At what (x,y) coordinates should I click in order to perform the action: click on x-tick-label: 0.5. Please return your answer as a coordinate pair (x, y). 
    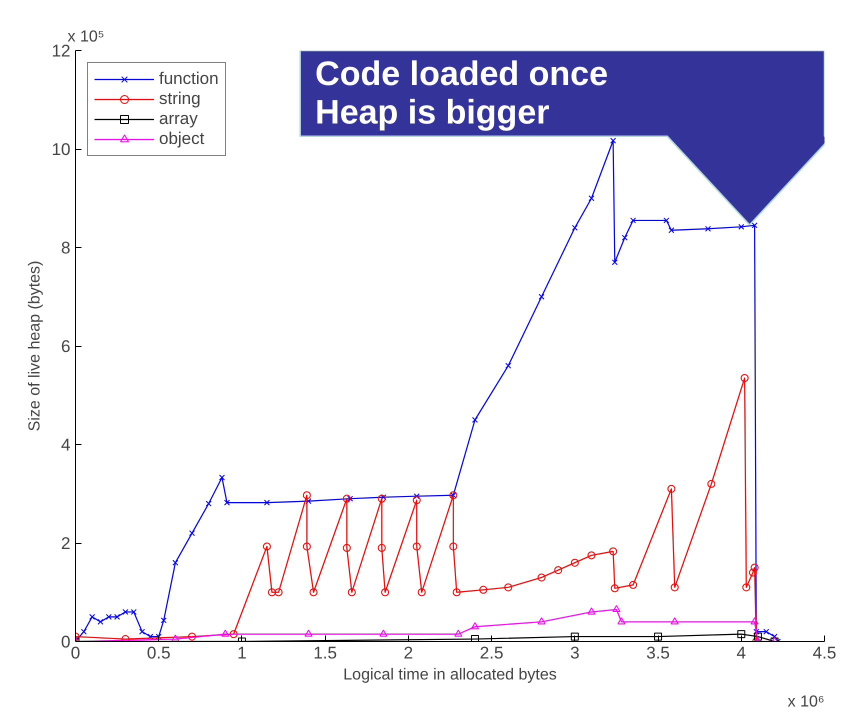
    Looking at the image, I should click on (158, 653).